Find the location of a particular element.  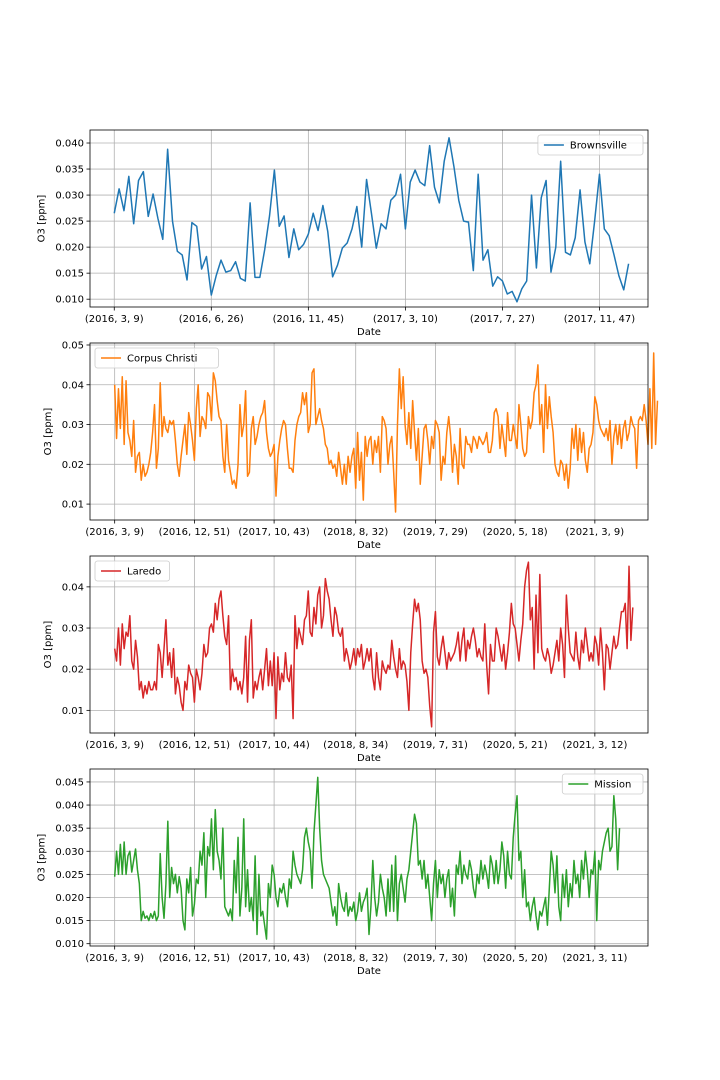

x-tick-label: (2018, 8, 34) is located at coordinates (355, 745).